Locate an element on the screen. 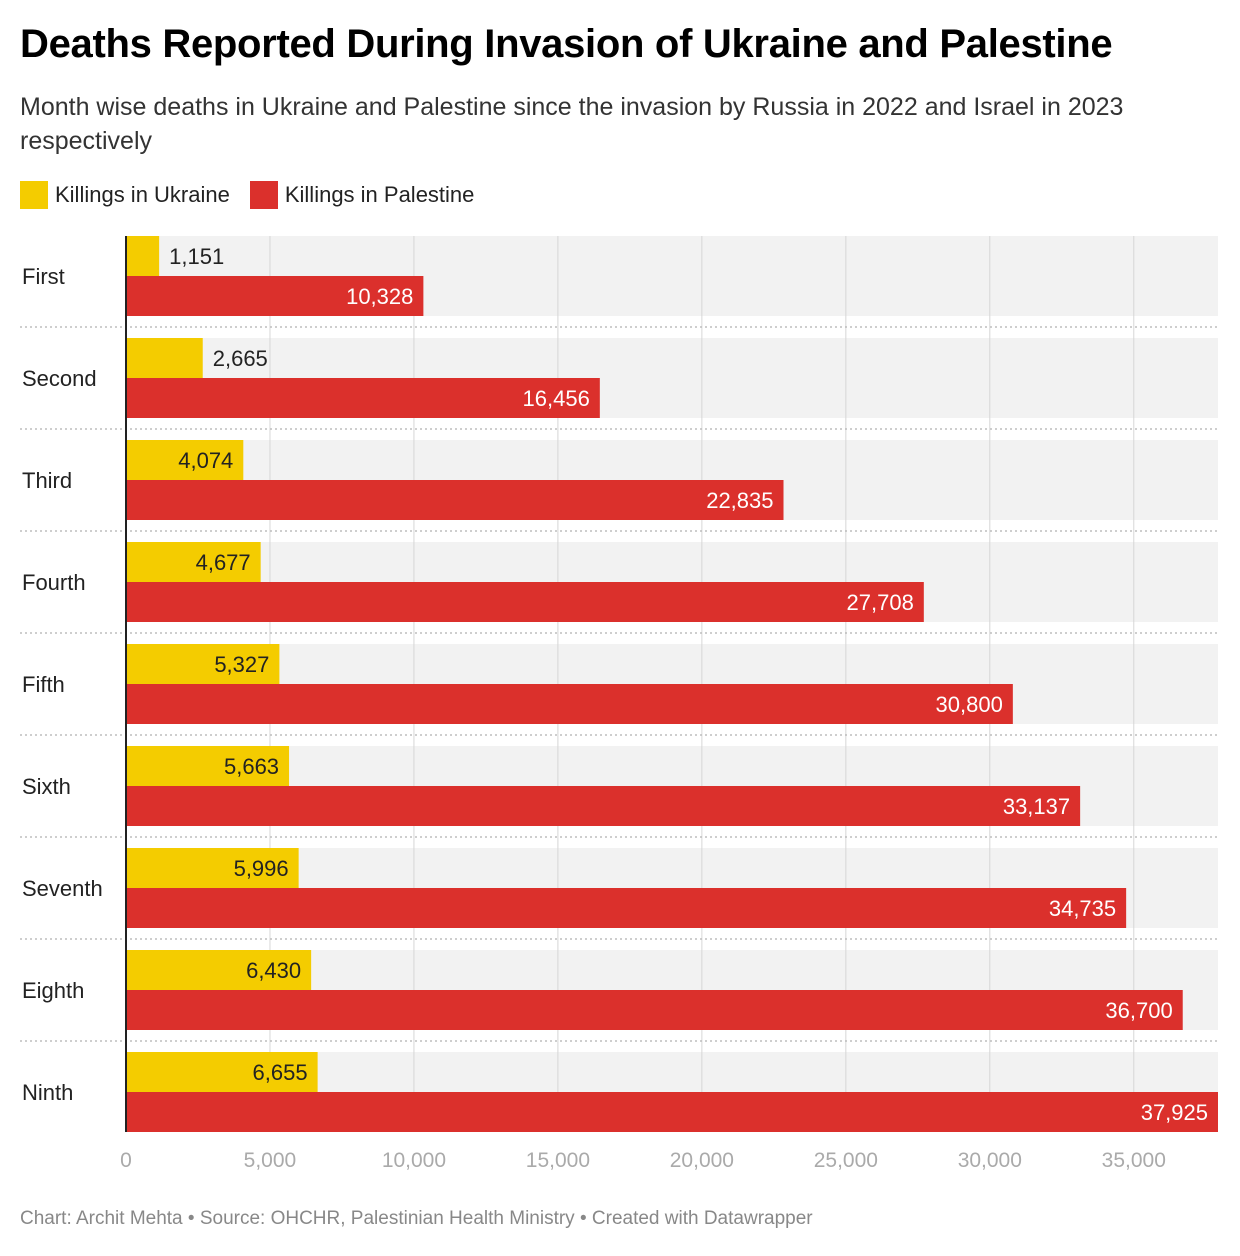 This screenshot has width=1240, height=1256. legend-label-palestine: Killings in Palestine is located at coordinates (379, 194).